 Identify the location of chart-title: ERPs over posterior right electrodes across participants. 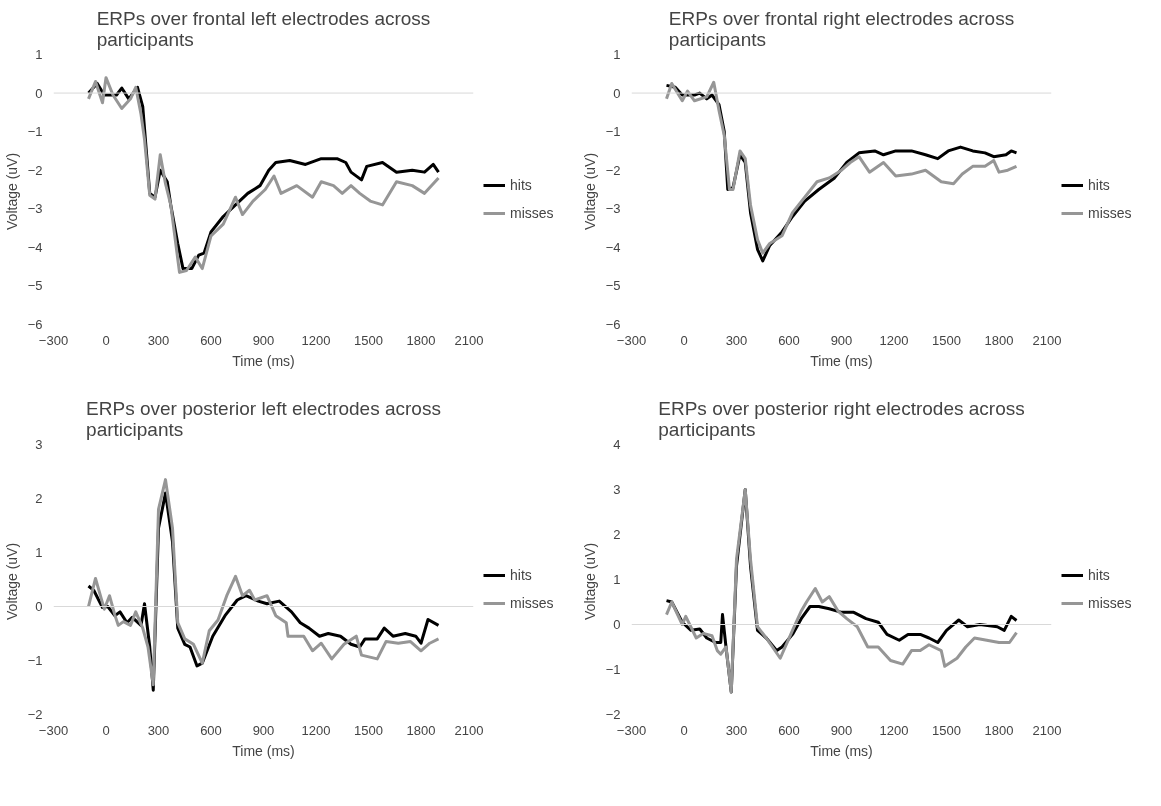
(841, 418).